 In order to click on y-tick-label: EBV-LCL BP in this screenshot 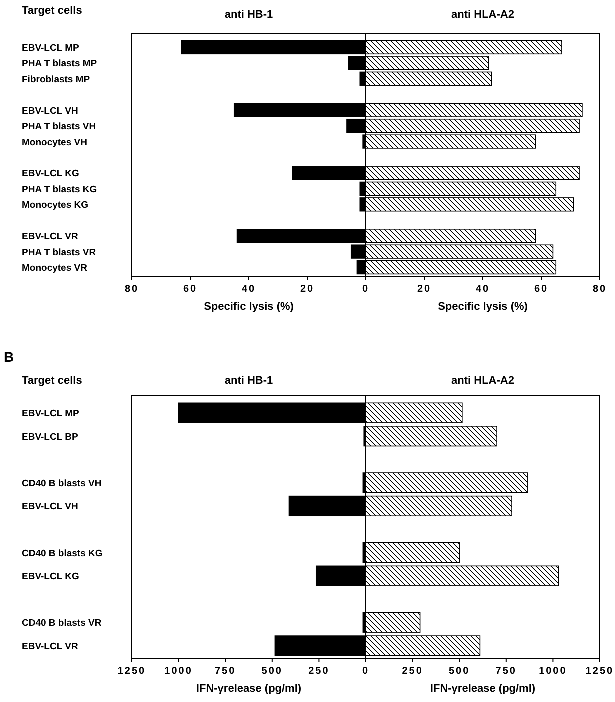, I will do `click(50, 437)`.